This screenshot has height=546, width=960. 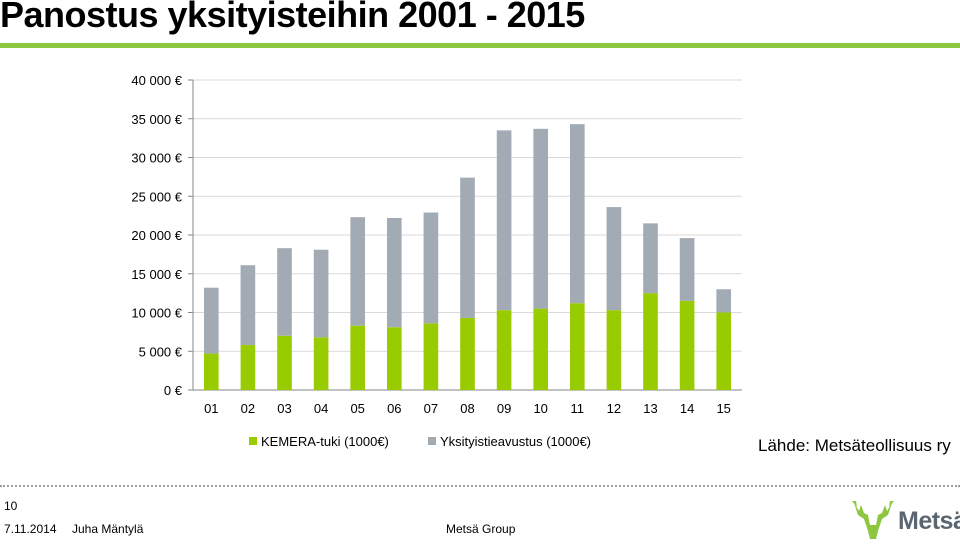 What do you see at coordinates (515, 441) in the screenshot?
I see `legend-label-yksityistie: Yksityistieavustus (1000€)` at bounding box center [515, 441].